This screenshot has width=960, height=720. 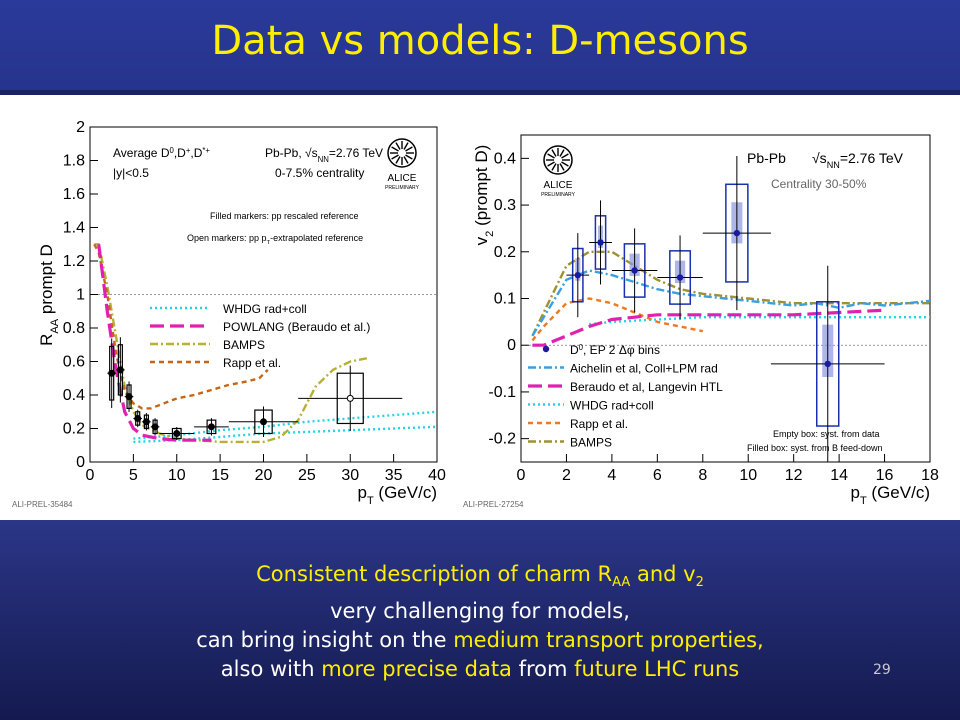 I want to click on raa-ytick-label: 0.4, so click(x=74, y=395).